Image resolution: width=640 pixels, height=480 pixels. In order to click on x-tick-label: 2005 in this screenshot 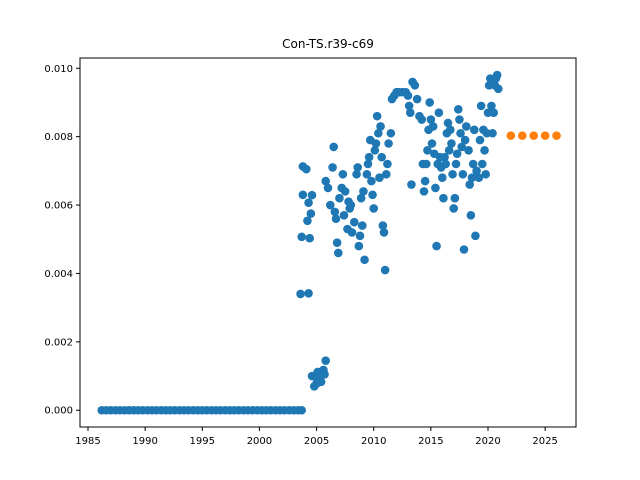, I will do `click(316, 441)`.